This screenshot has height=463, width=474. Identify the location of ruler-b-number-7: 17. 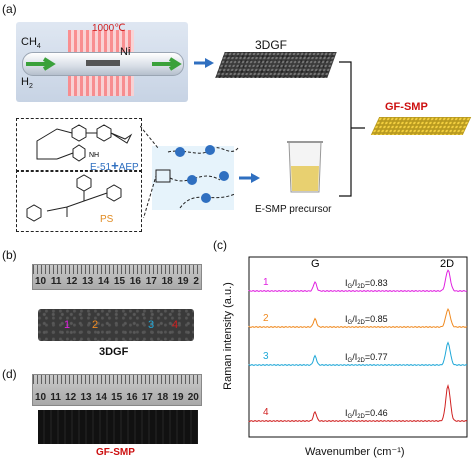
(151, 281).